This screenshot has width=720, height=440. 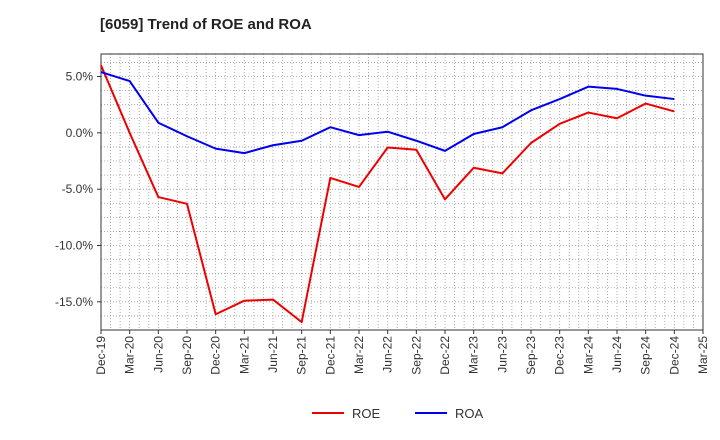 I want to click on x-tick-label: Jun-23, so click(x=502, y=354).